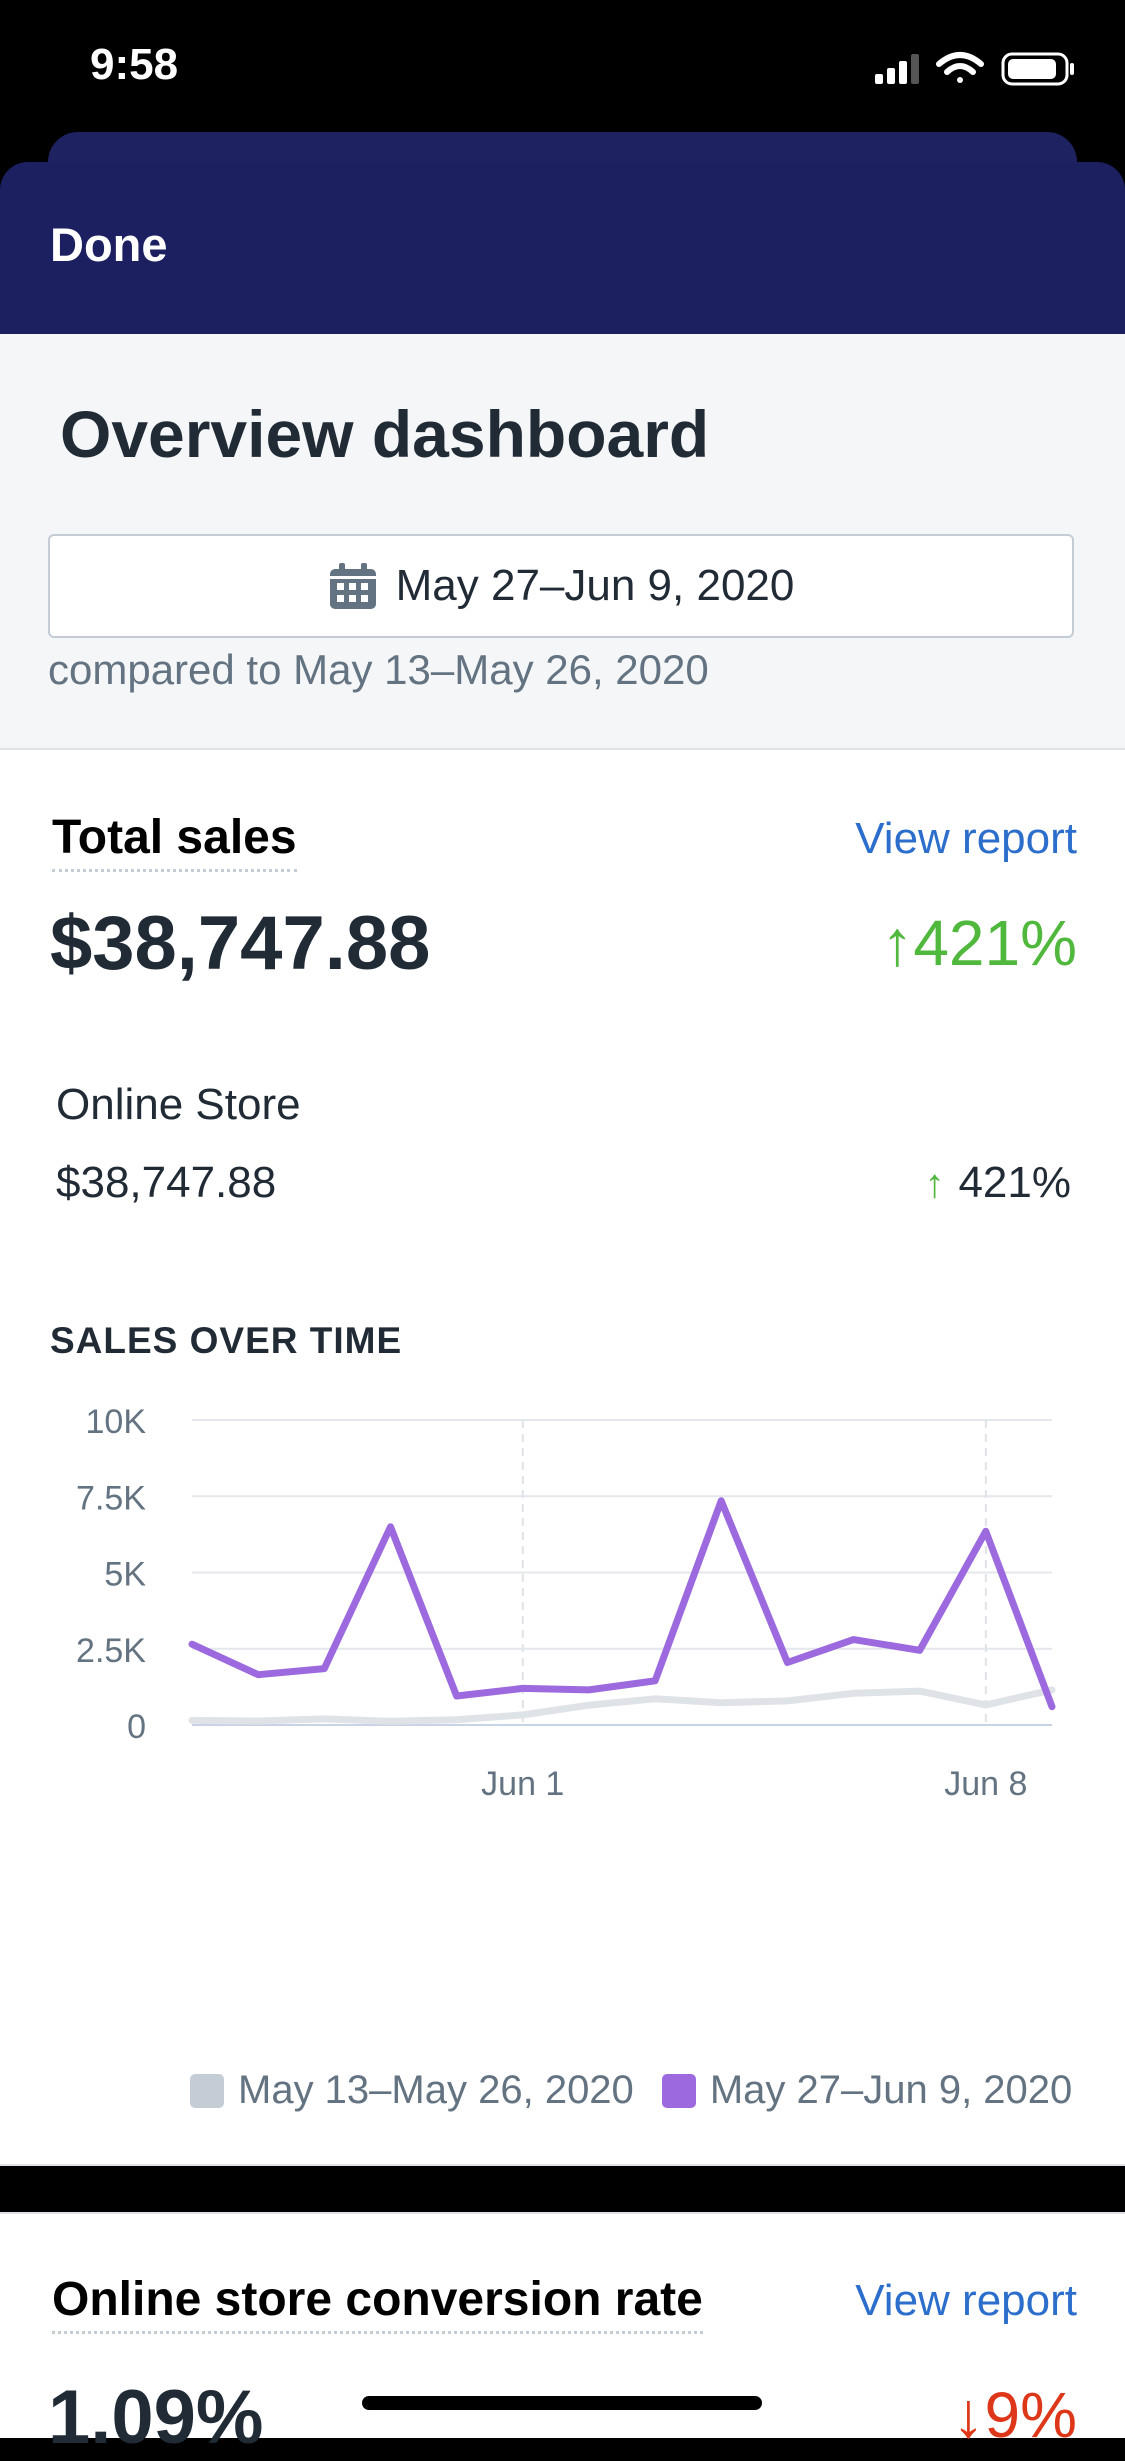 The image size is (1125, 2461). I want to click on y-tick-label: 2.5K, so click(111, 1651).